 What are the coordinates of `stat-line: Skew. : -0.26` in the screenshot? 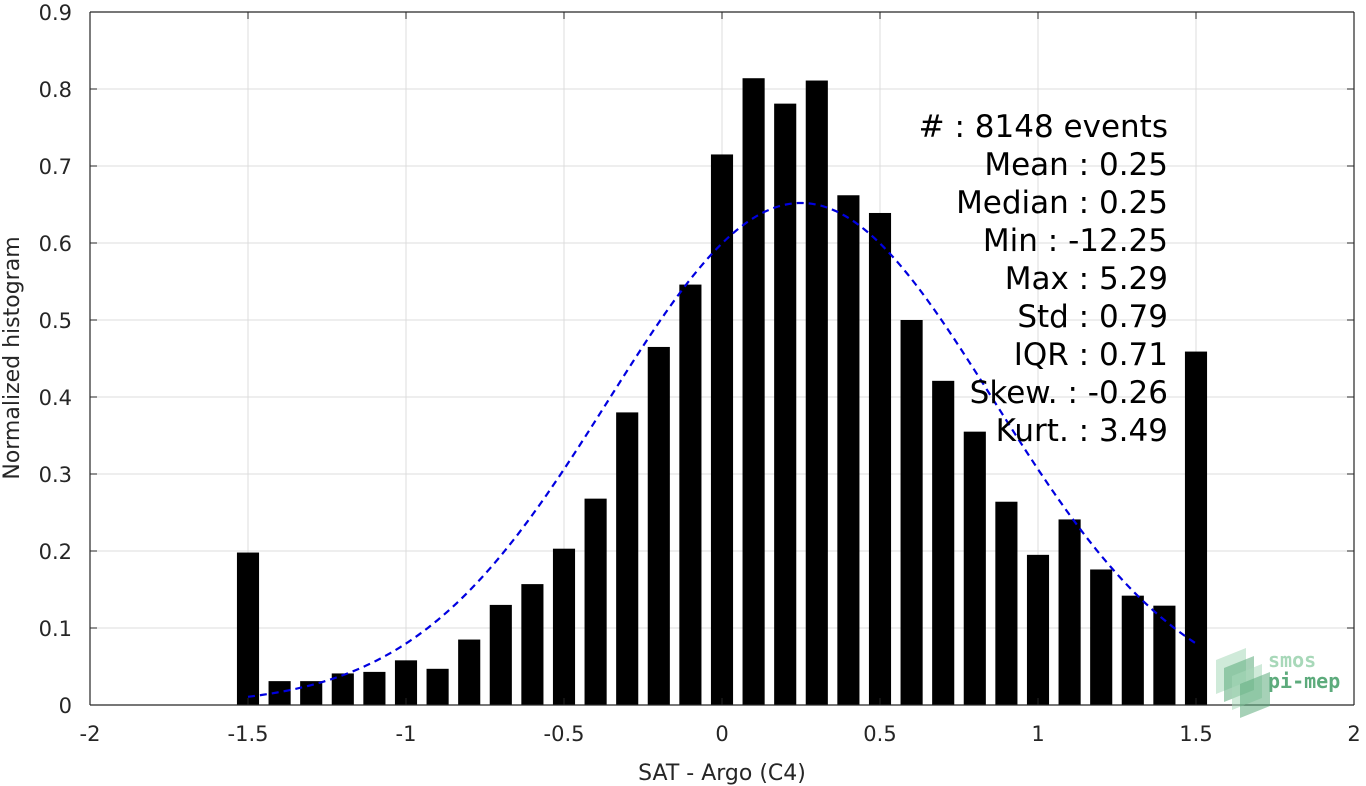 It's located at (1069, 393).